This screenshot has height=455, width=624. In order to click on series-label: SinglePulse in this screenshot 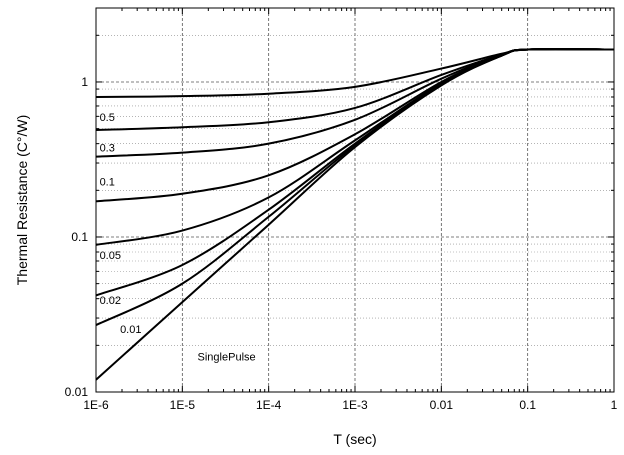, I will do `click(227, 357)`.